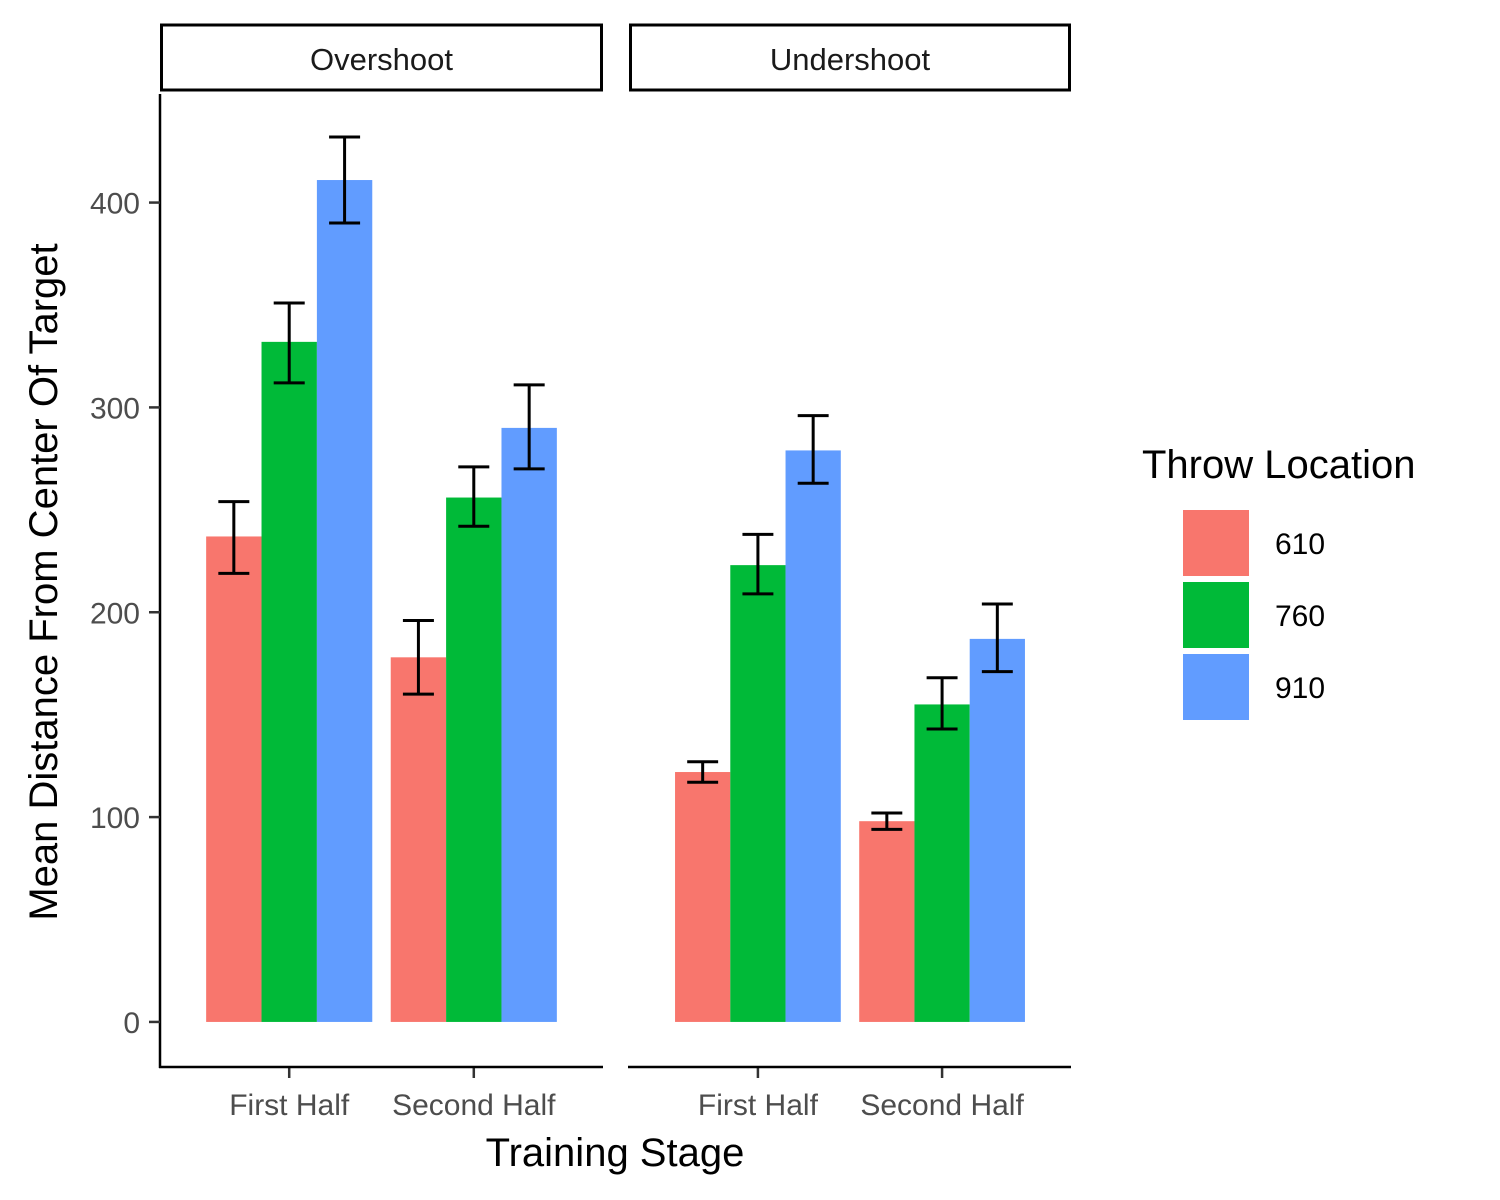 Image resolution: width=1500 pixels, height=1200 pixels. Describe the element at coordinates (126, 581) in the screenshot. I see `y-axis: 0 100 200 300 400` at that location.